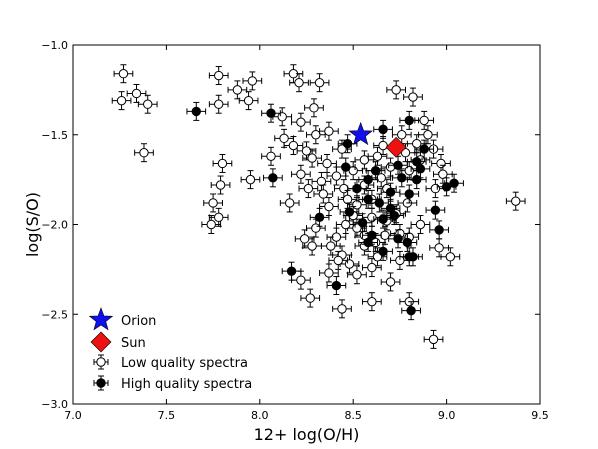  I want to click on y-tick-label: −1.5, so click(54, 135).